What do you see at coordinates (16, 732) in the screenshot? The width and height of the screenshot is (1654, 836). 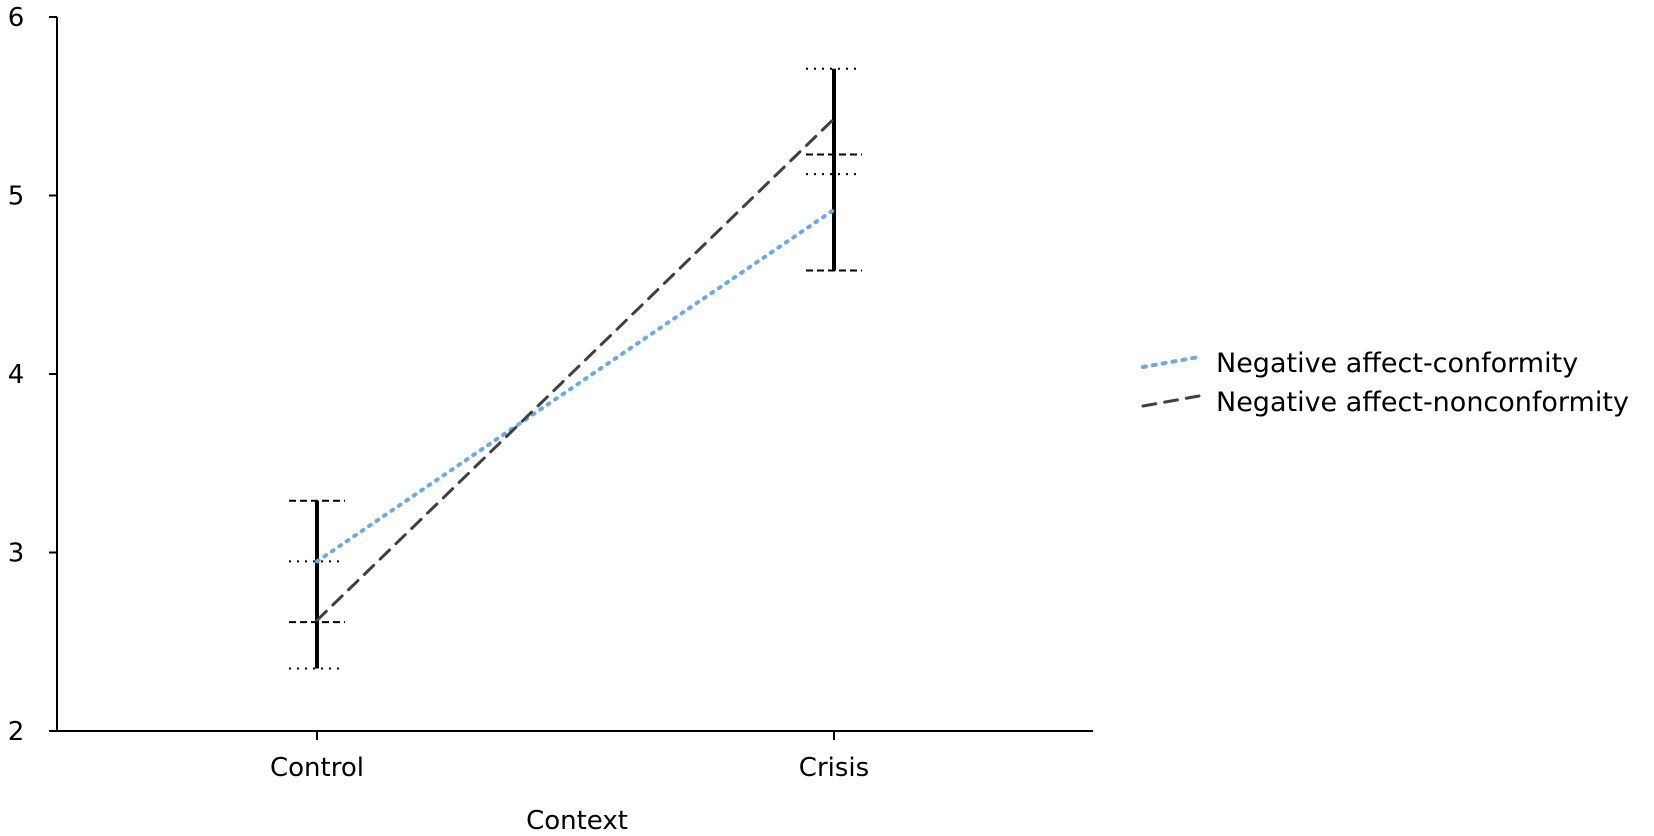 I see `y-tick-label: 2` at bounding box center [16, 732].